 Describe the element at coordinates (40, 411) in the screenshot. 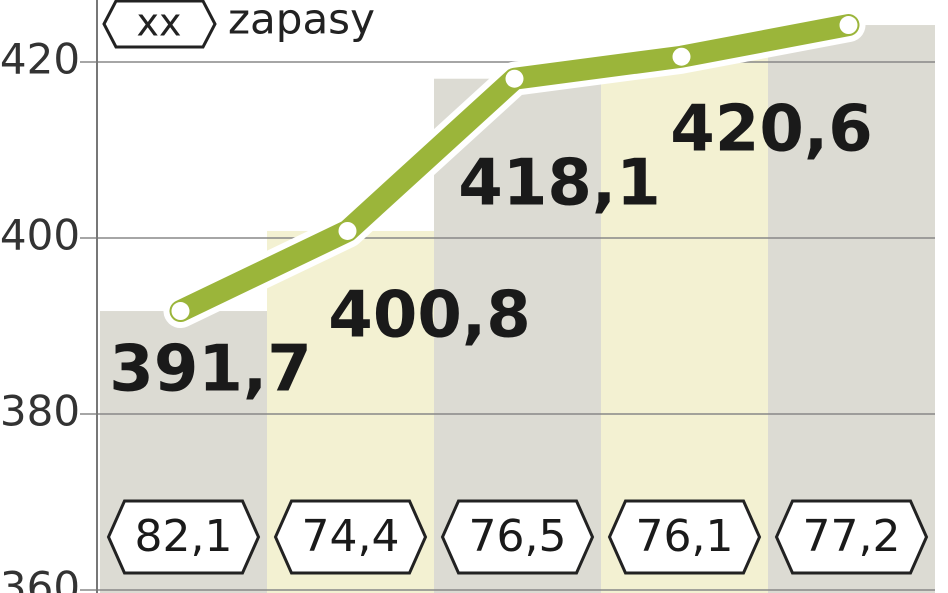

I see `y-tick-label: 380` at that location.